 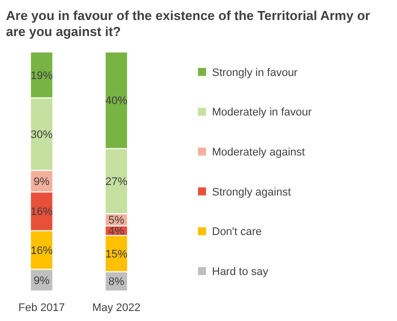 I want to click on data-label: 30%, so click(x=41, y=134).